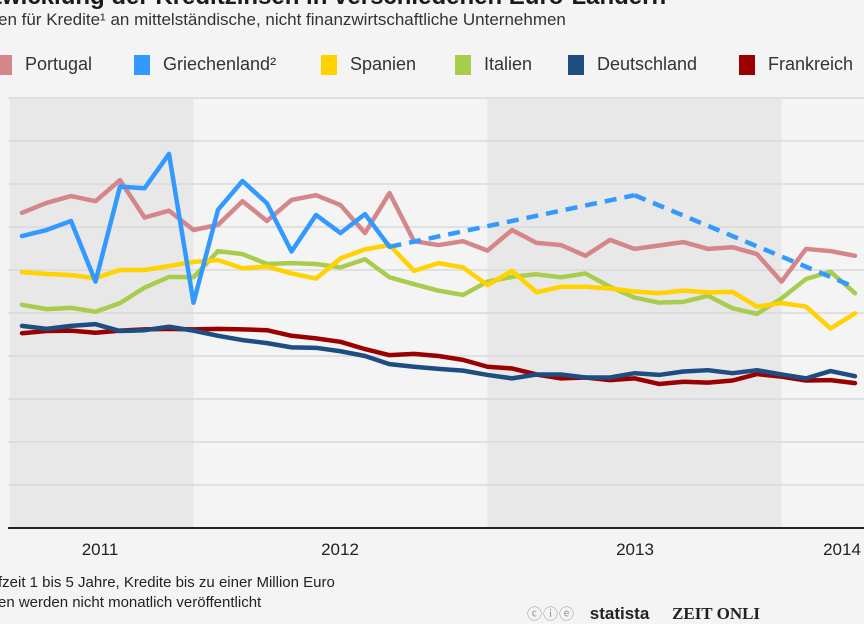 Image resolution: width=864 pixels, height=624 pixels. Describe the element at coordinates (100, 549) in the screenshot. I see `x-tick-label: 2011` at that location.